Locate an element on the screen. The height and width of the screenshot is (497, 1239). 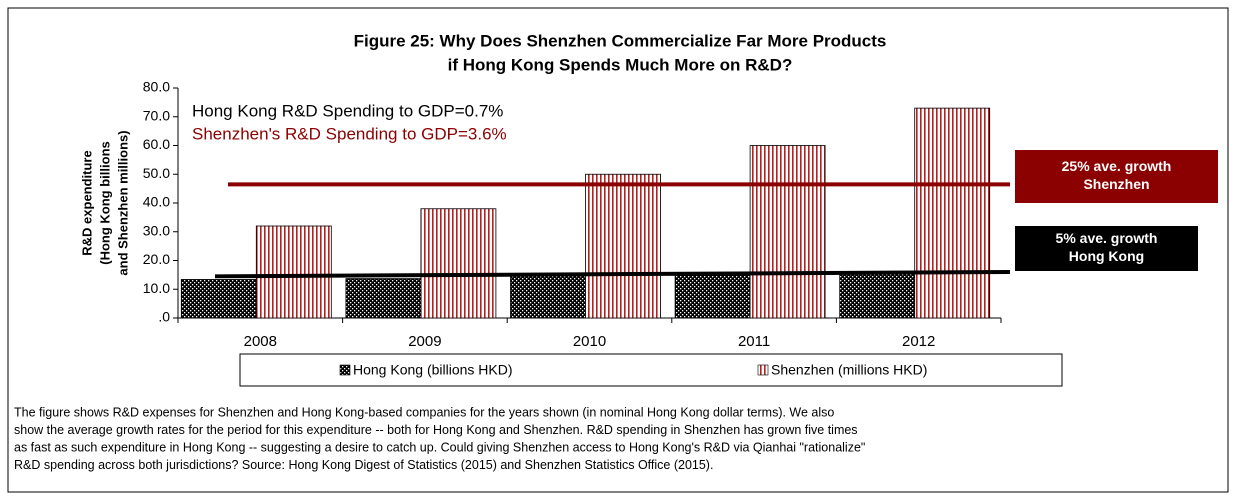
trend-label: 5% ave. growth is located at coordinates (1107, 238).